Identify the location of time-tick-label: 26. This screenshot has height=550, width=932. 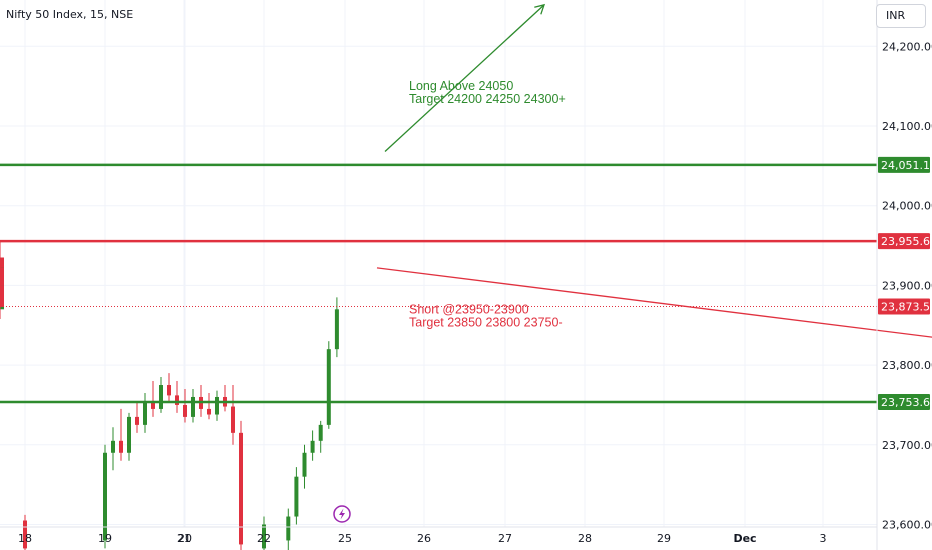
(424, 538).